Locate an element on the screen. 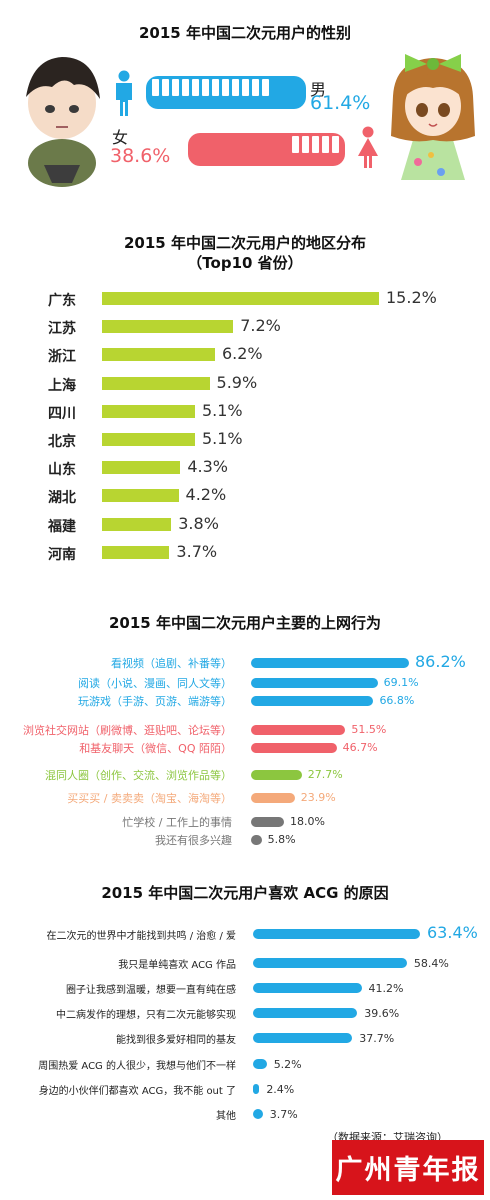 This screenshot has height=1200, width=490. female-character-illustration is located at coordinates (433, 117).